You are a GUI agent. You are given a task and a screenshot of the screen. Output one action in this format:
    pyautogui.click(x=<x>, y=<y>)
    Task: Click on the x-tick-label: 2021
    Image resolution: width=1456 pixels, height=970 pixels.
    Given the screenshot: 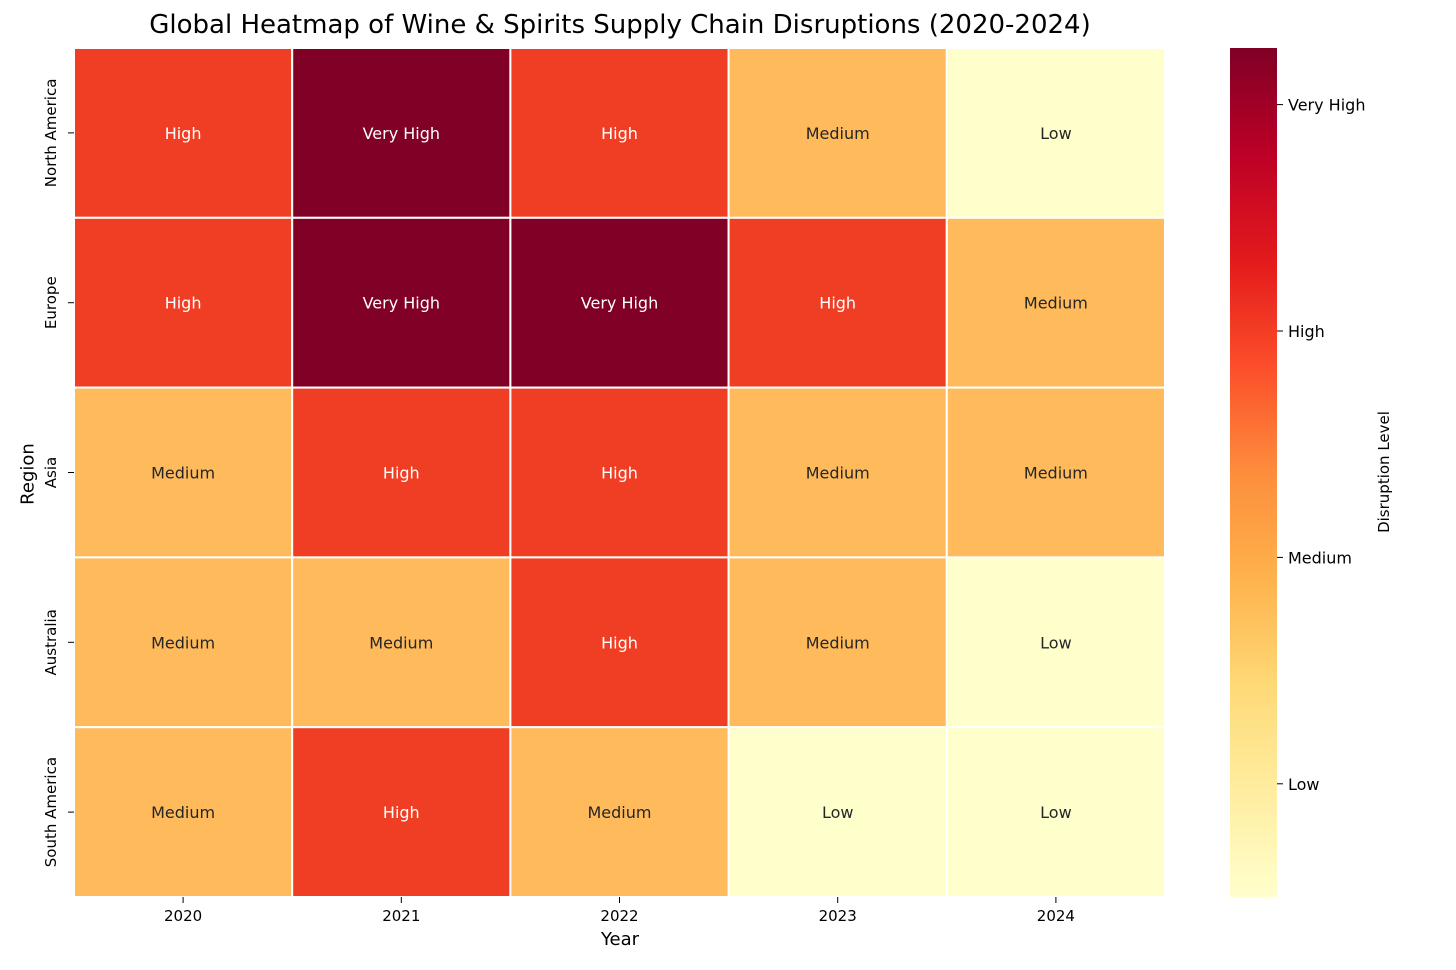 What is the action you would take?
    pyautogui.click(x=401, y=916)
    